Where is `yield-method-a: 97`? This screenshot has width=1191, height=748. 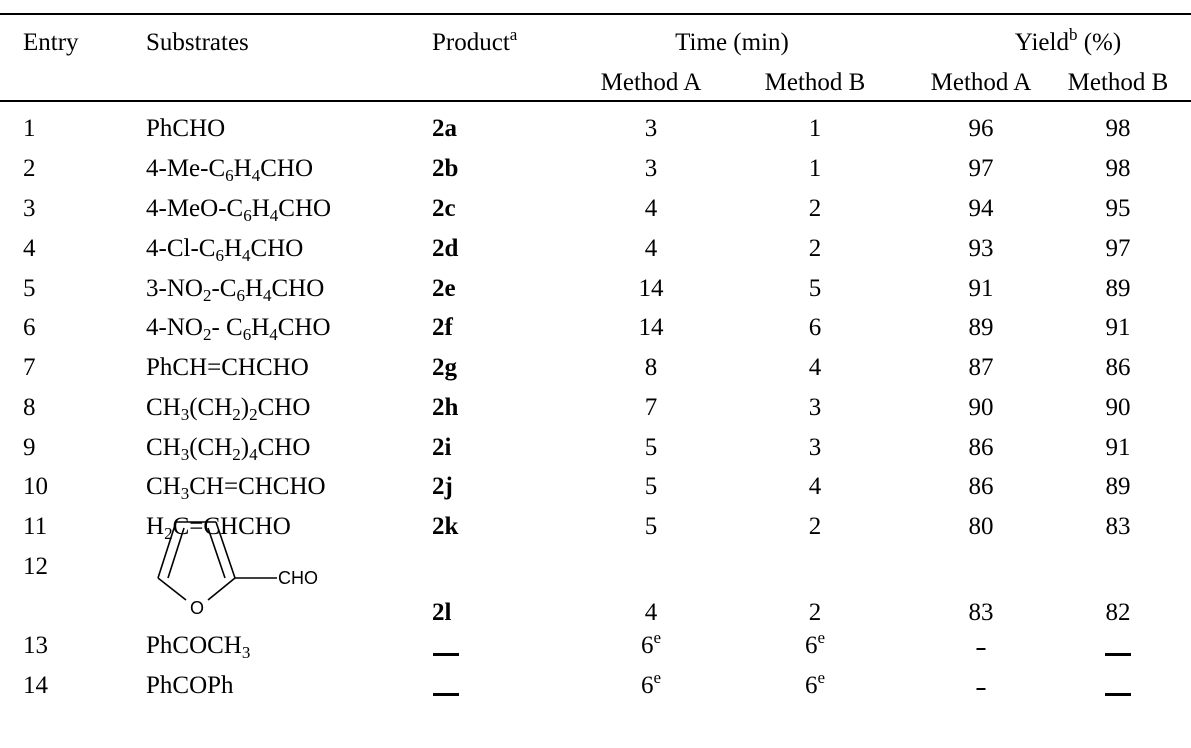 yield-method-a: 97 is located at coordinates (981, 168).